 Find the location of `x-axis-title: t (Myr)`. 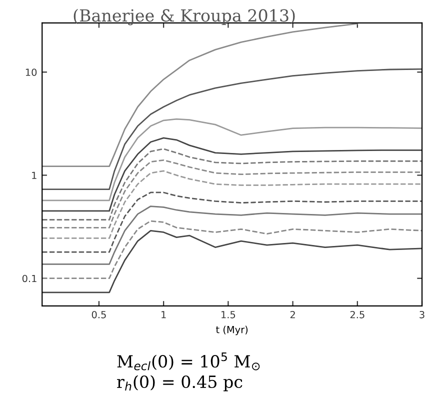

x-axis-title: t (Myr) is located at coordinates (232, 331).